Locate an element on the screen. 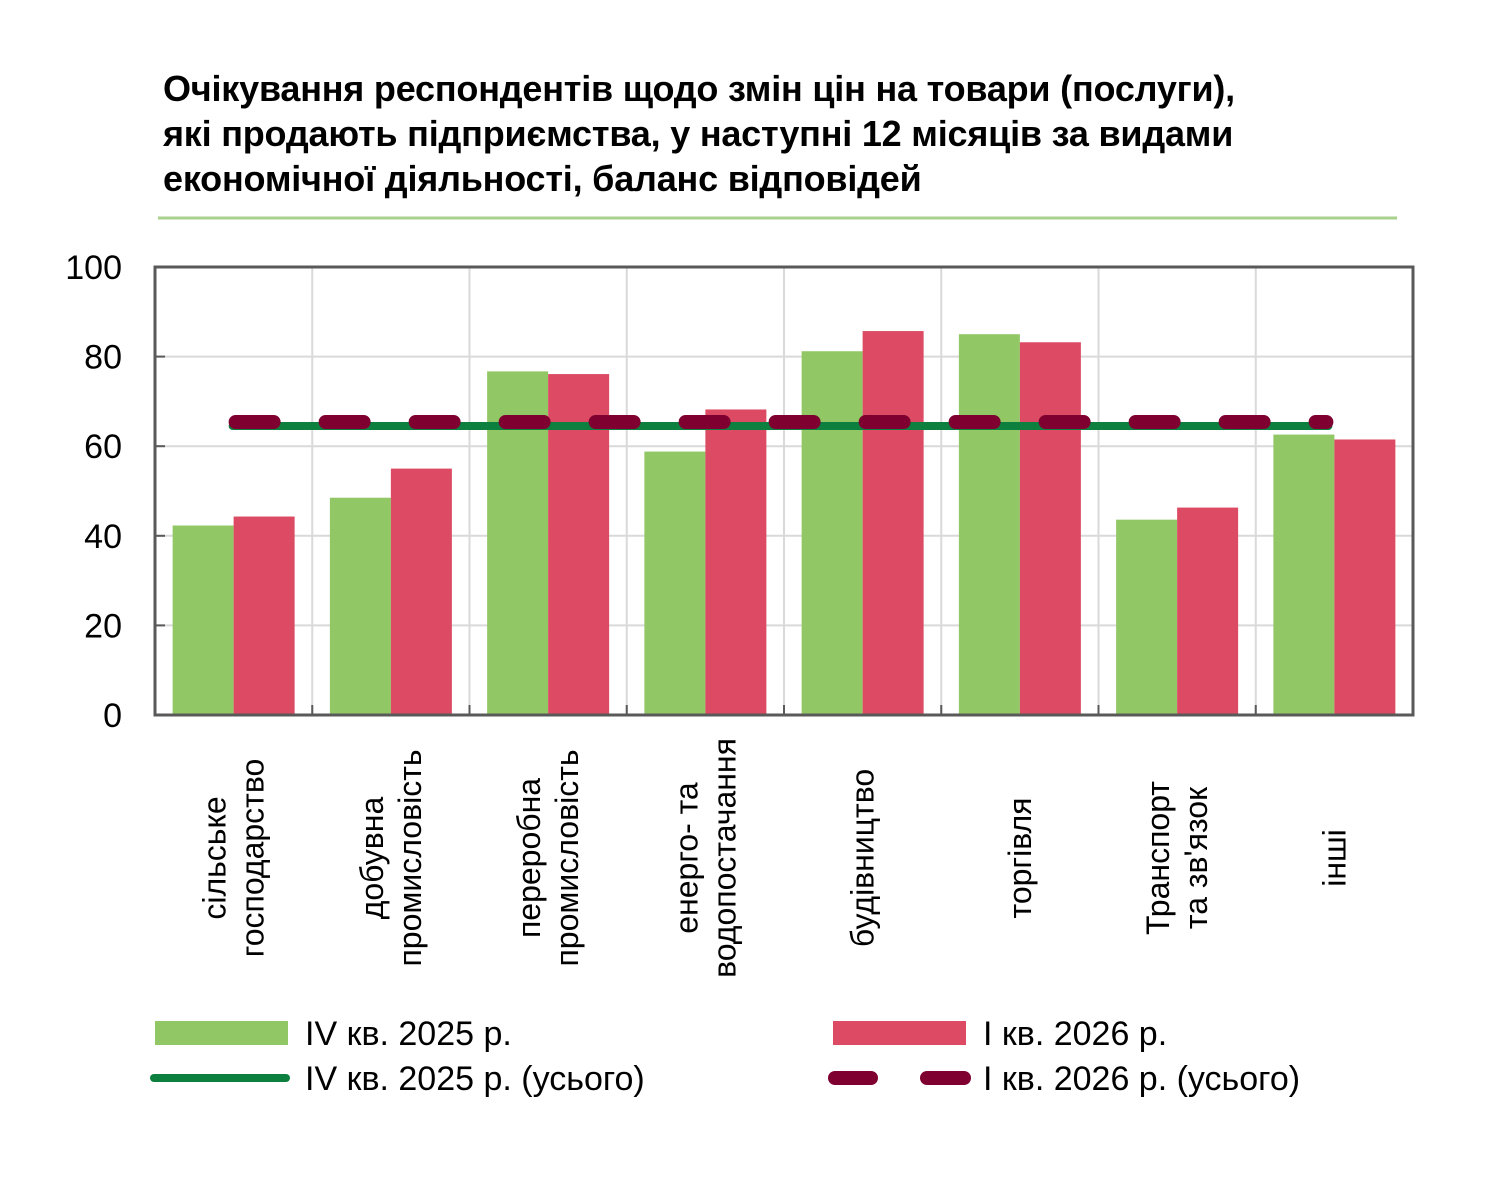 This screenshot has height=1187, width=1500. y-tick-label: 40 is located at coordinates (103, 537).